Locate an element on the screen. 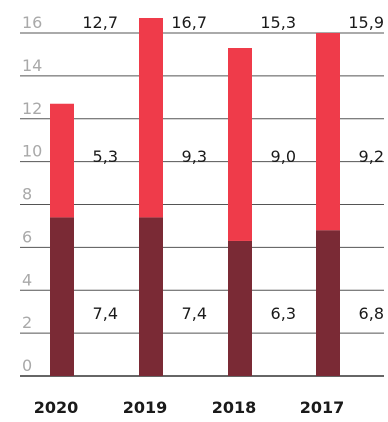 The width and height of the screenshot is (388, 422). y-tick-label: 16 is located at coordinates (32, 22).